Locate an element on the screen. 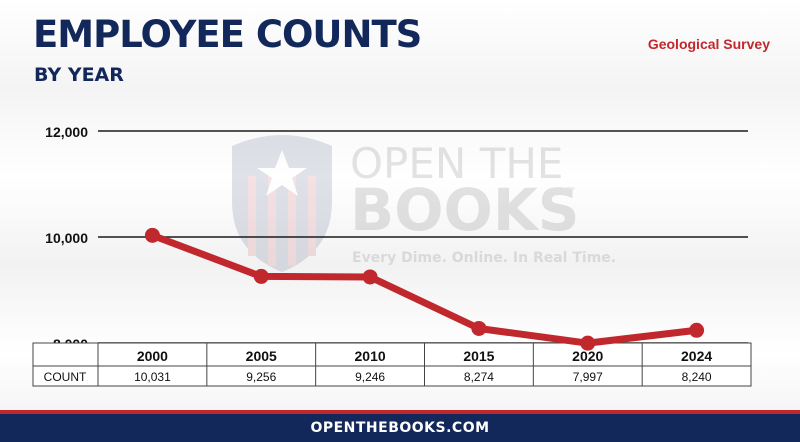 This screenshot has width=800, height=442. x-tick-label: 2005 is located at coordinates (261, 356).